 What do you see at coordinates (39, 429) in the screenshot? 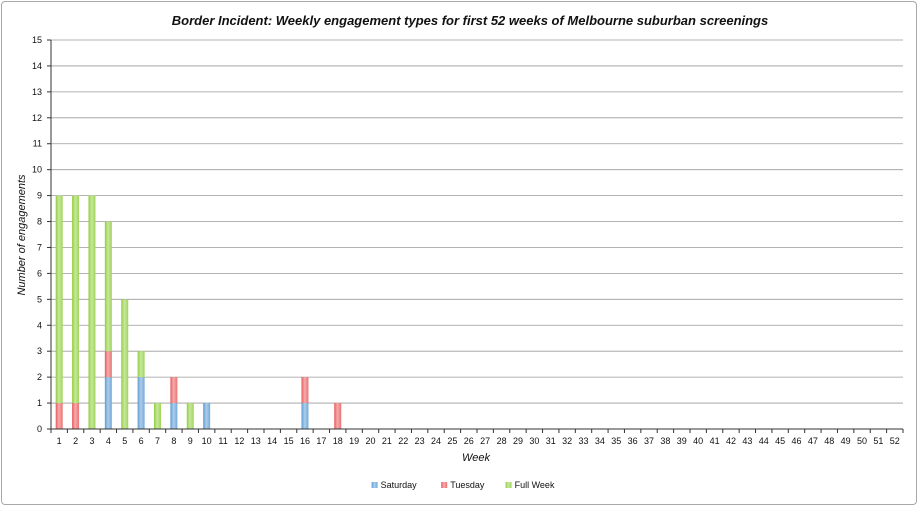
I see `y-tick-label: 0` at bounding box center [39, 429].